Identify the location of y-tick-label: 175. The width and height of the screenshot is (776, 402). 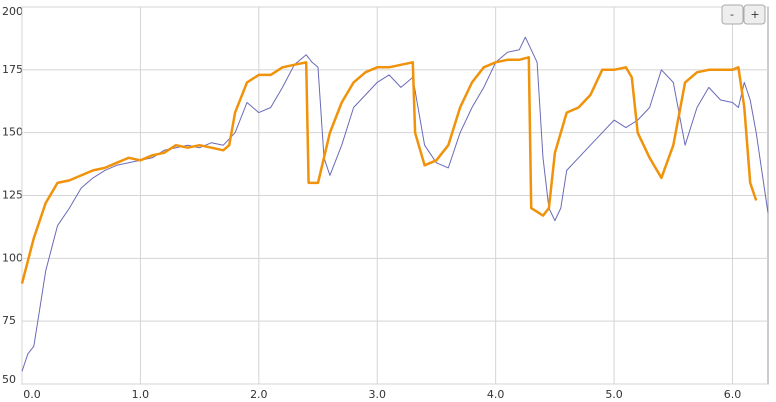
(12, 69).